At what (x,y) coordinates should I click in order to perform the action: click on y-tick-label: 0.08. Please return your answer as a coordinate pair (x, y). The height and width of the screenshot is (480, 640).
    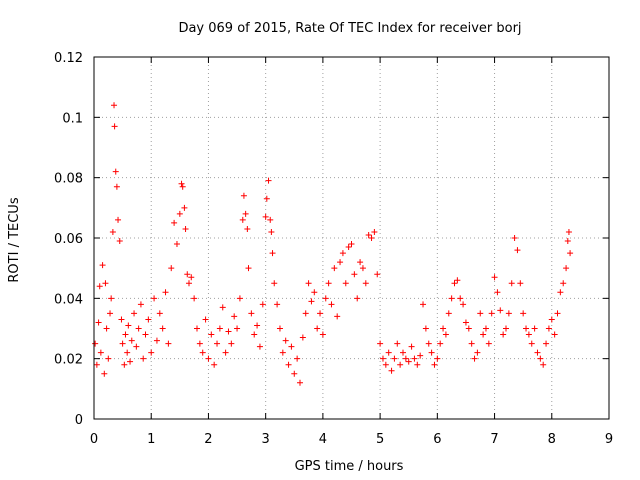
    Looking at the image, I should click on (68, 179).